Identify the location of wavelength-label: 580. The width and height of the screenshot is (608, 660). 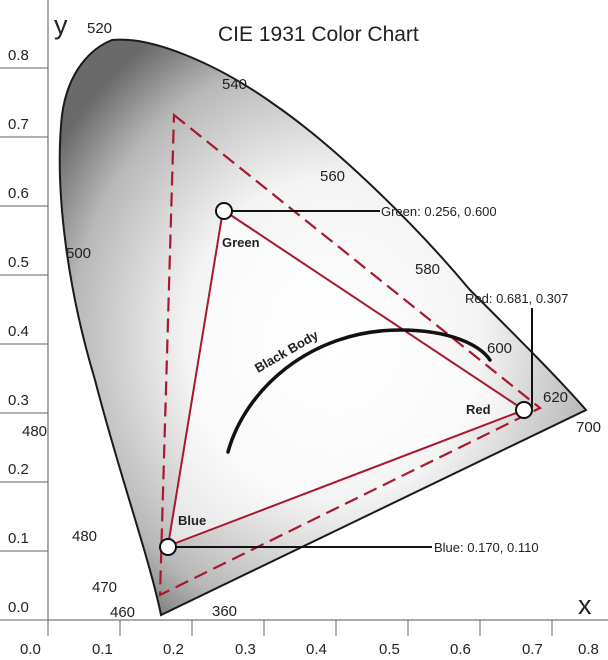
(427, 269).